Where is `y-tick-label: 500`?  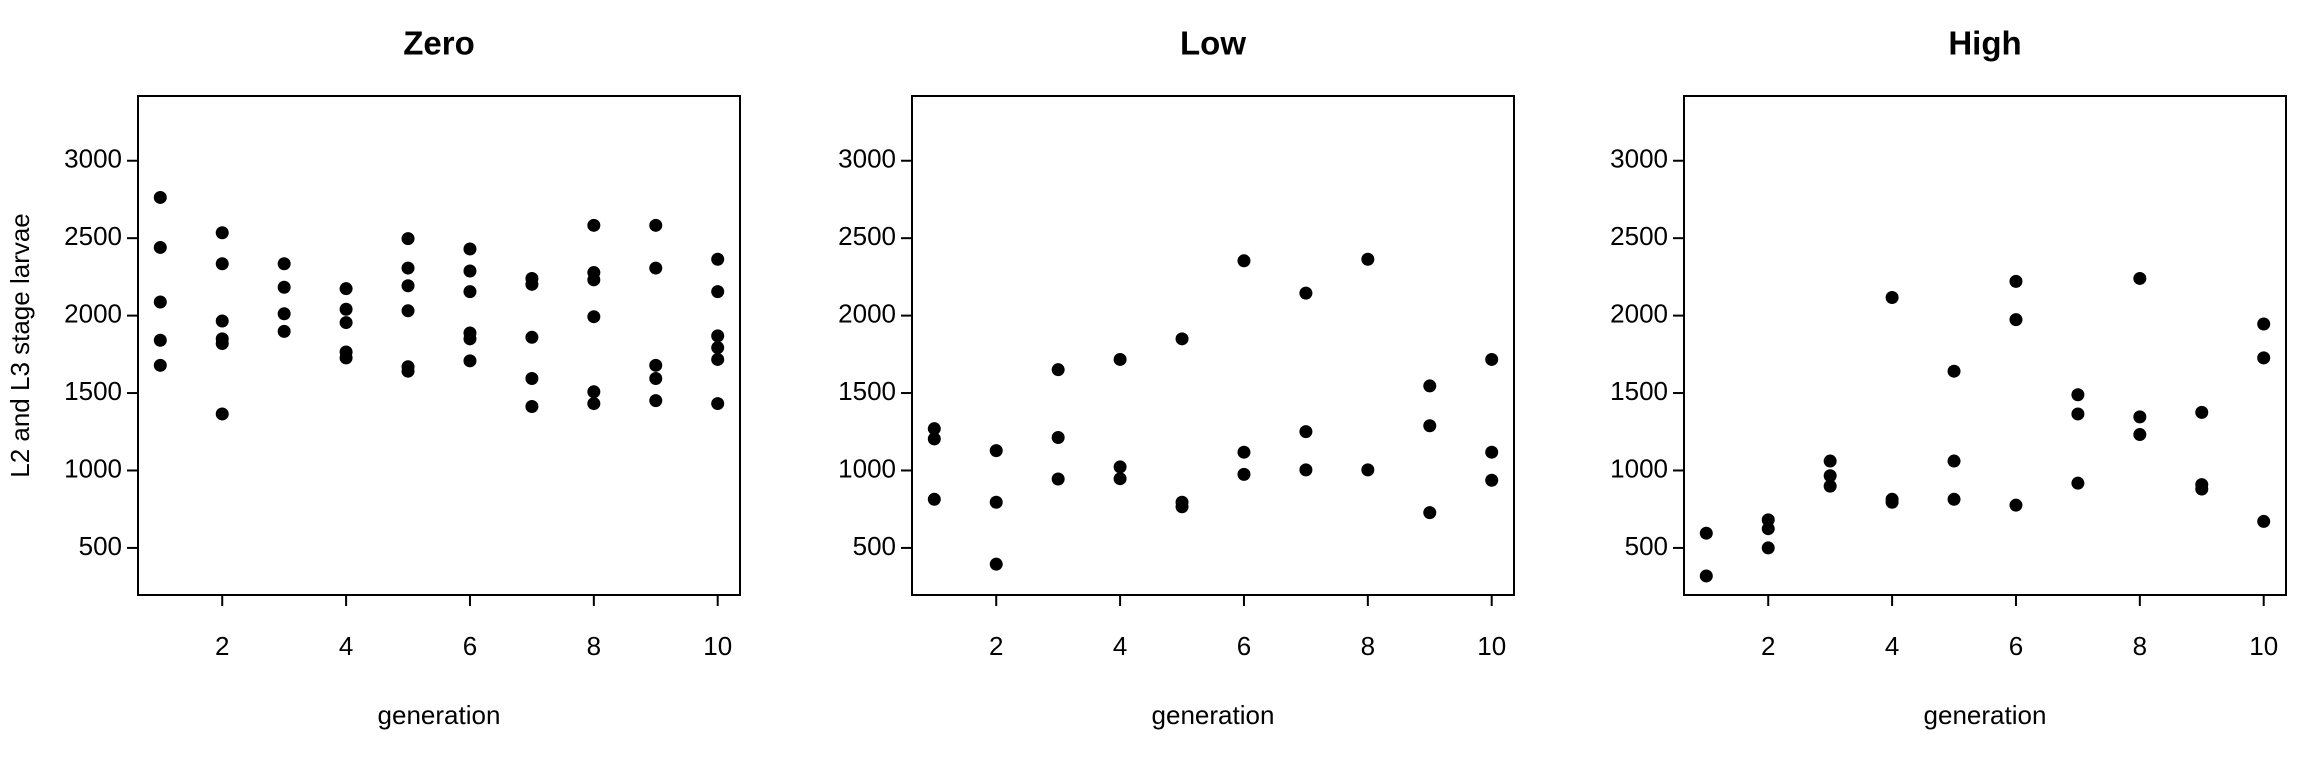
y-tick-label: 500 is located at coordinates (874, 546).